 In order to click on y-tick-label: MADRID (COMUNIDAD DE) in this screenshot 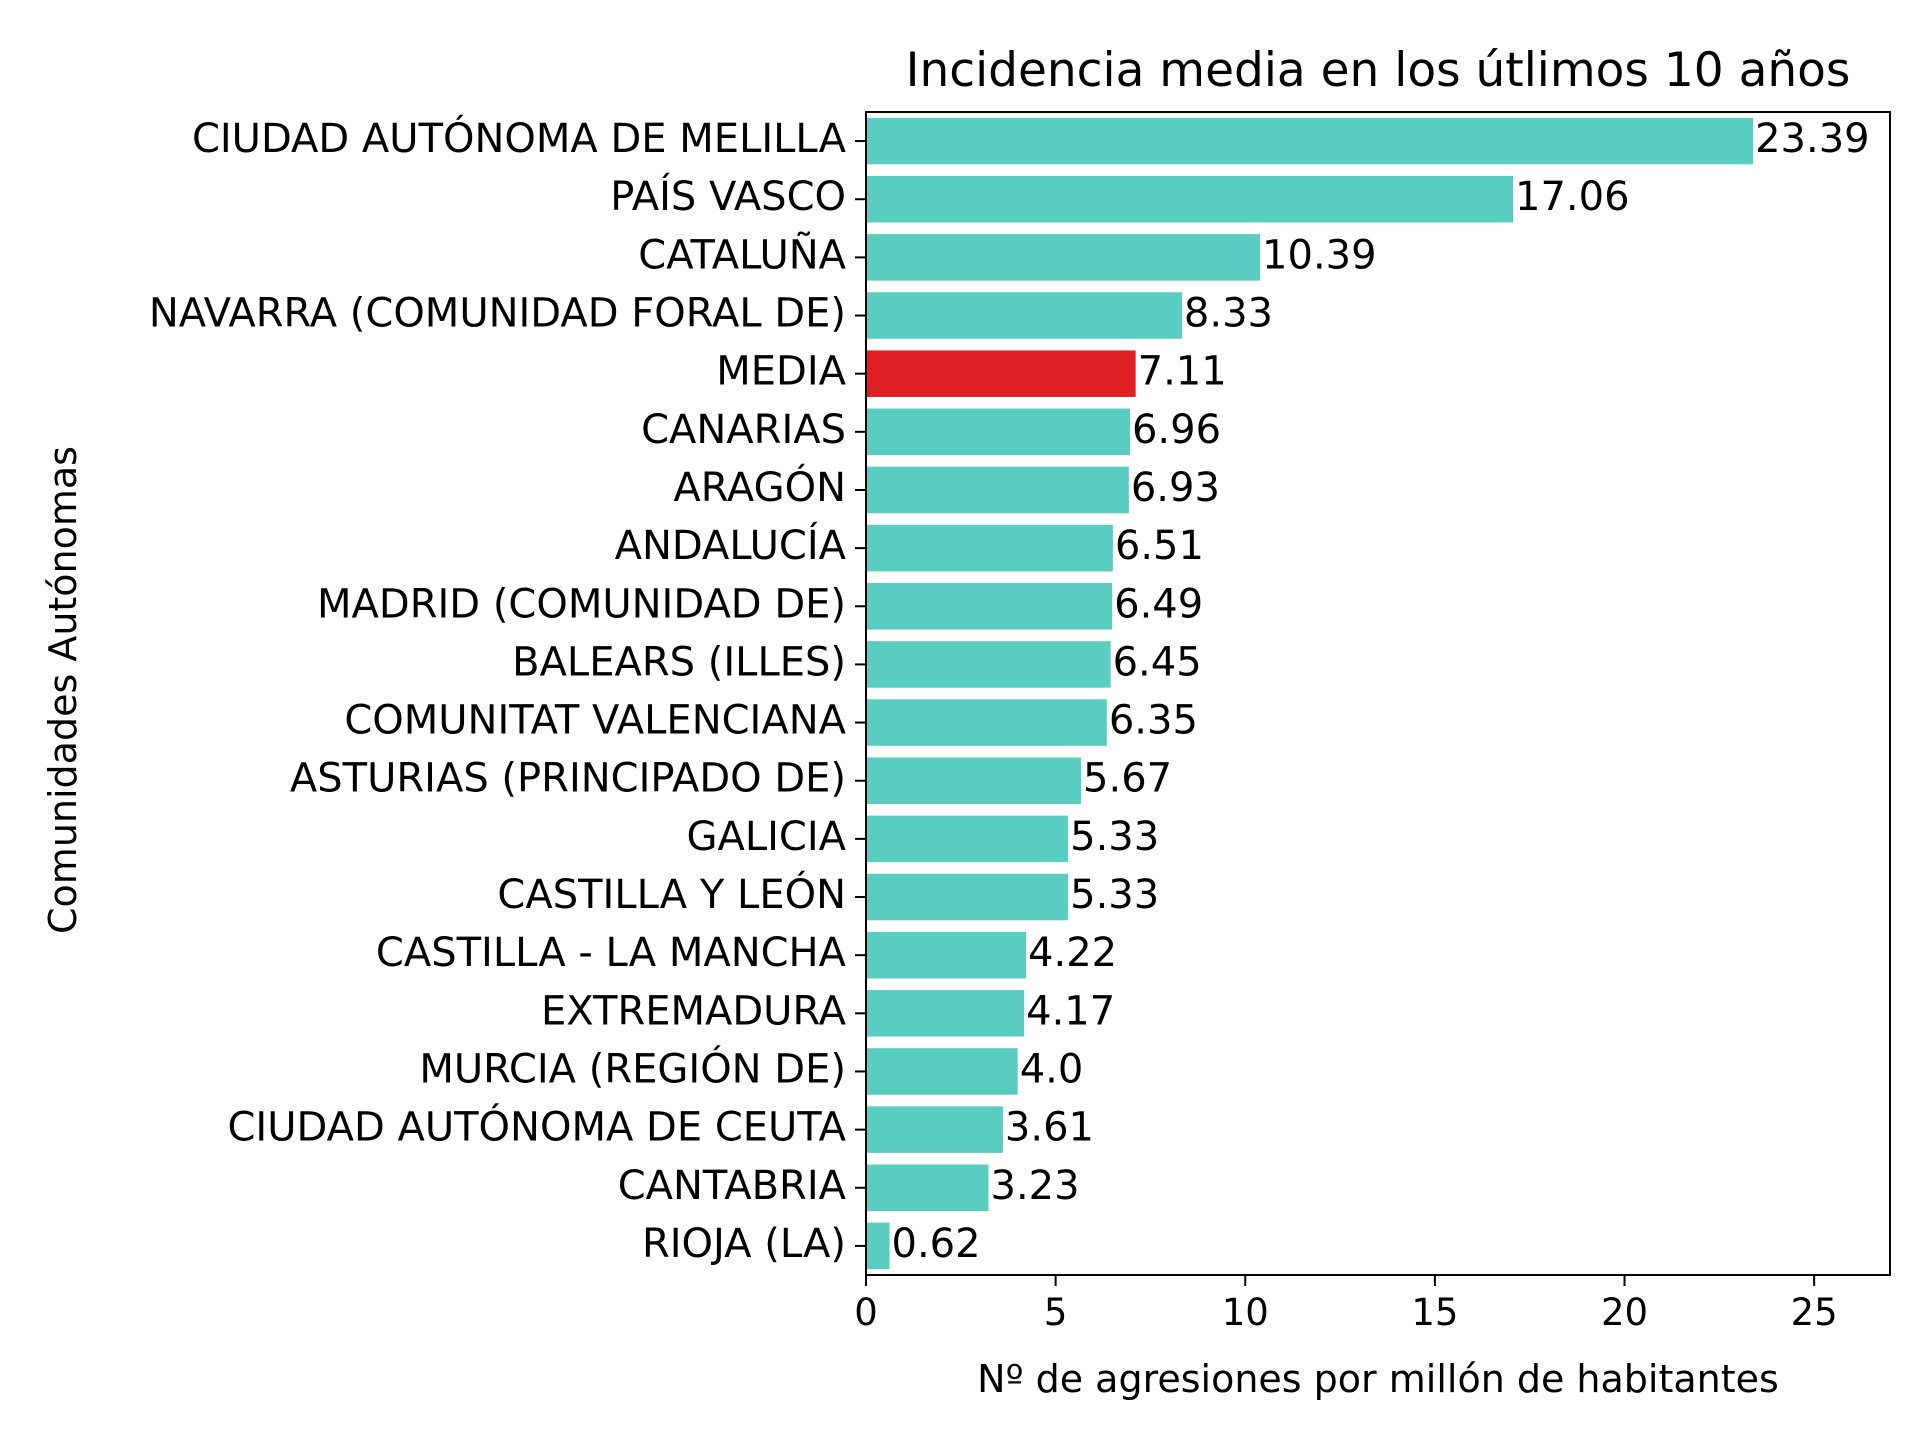, I will do `click(581, 604)`.